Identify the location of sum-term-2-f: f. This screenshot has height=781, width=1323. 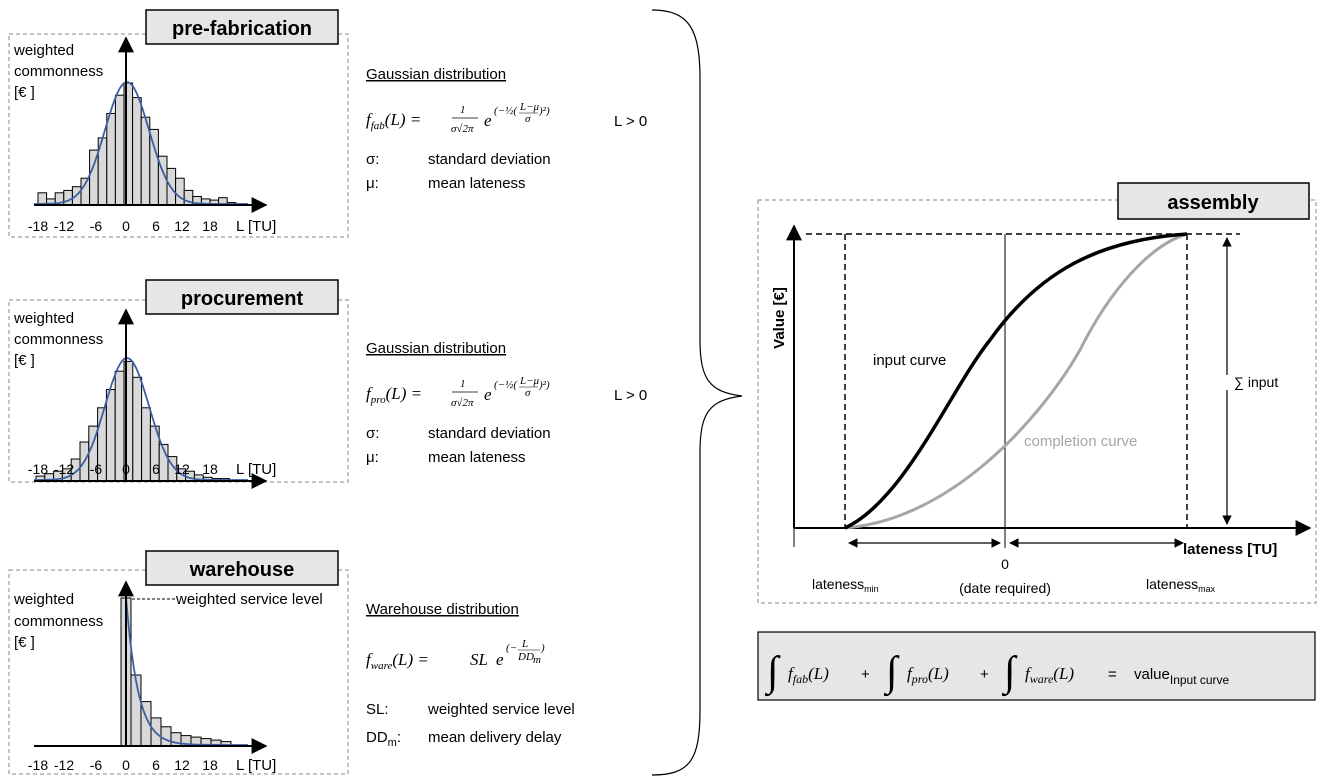
(910, 673).